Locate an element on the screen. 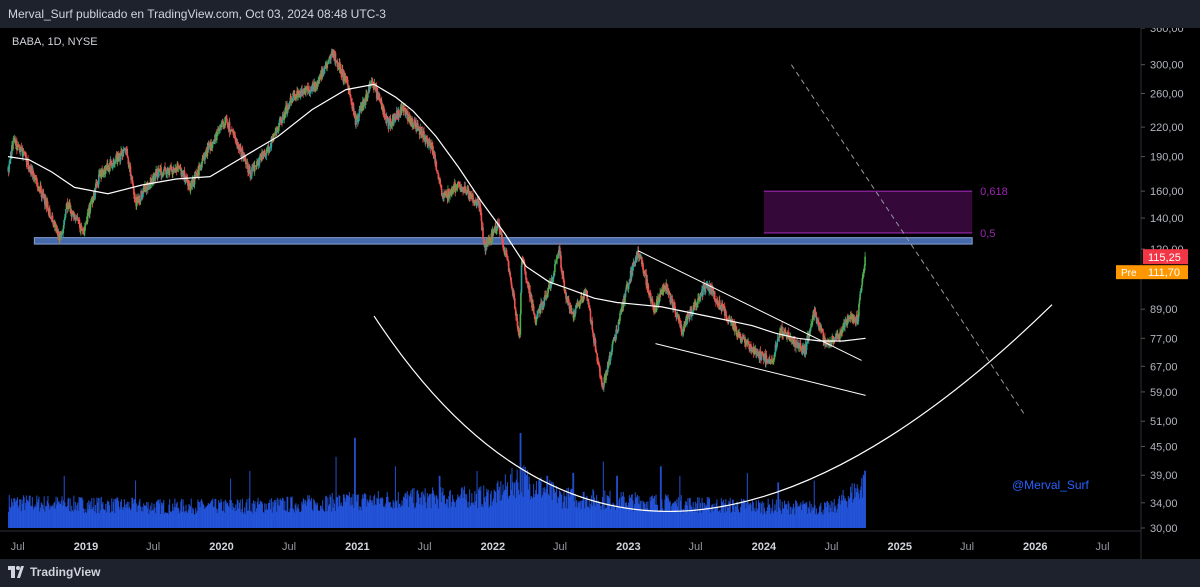  price-tick-label: 140,00 is located at coordinates (1167, 219).